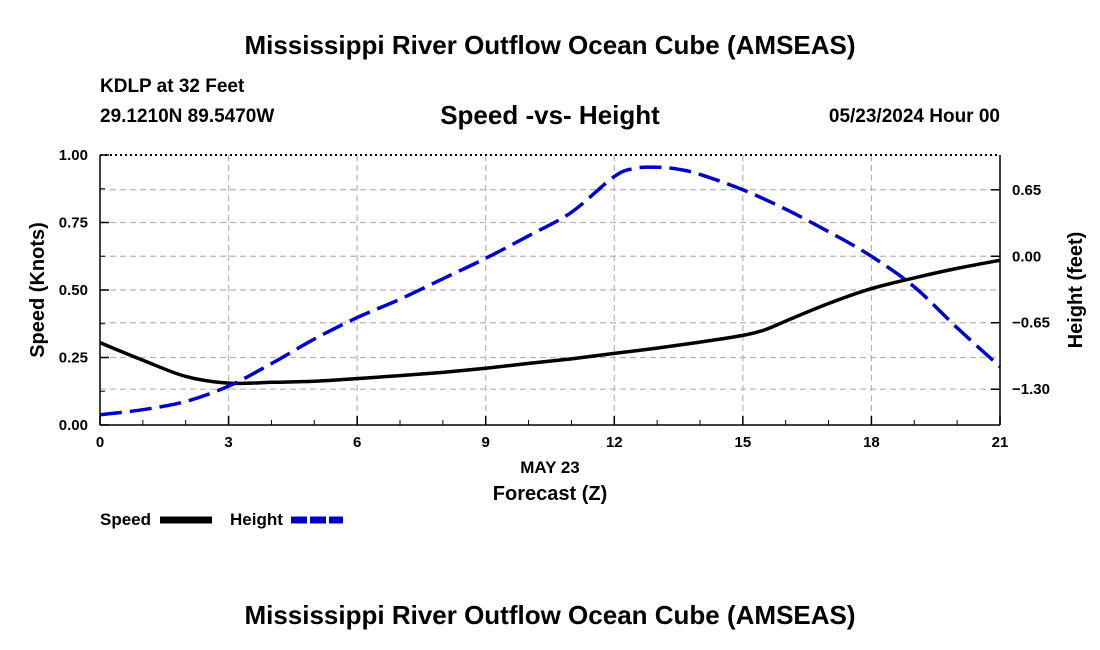  Describe the element at coordinates (73, 425) in the screenshot. I see `y-tick-label-left: 0.00` at that location.